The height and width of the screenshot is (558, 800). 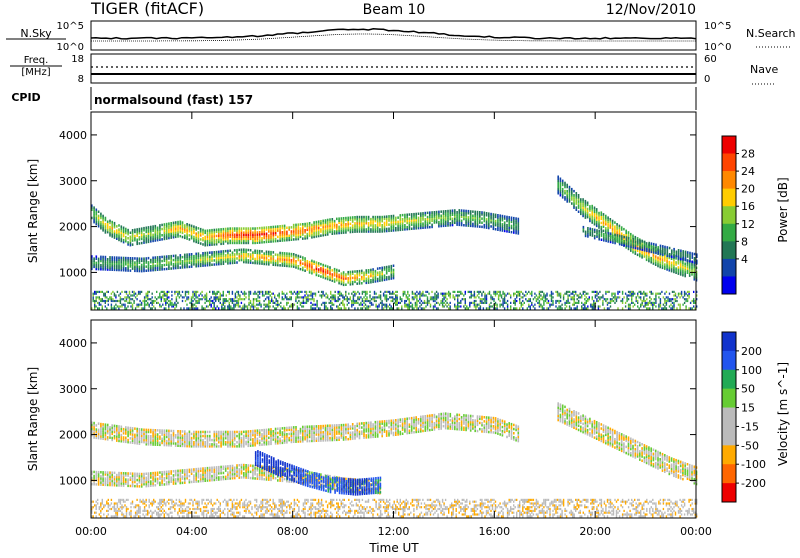 I want to click on nsearch-tick-bottom: 10^0, so click(x=717, y=47).